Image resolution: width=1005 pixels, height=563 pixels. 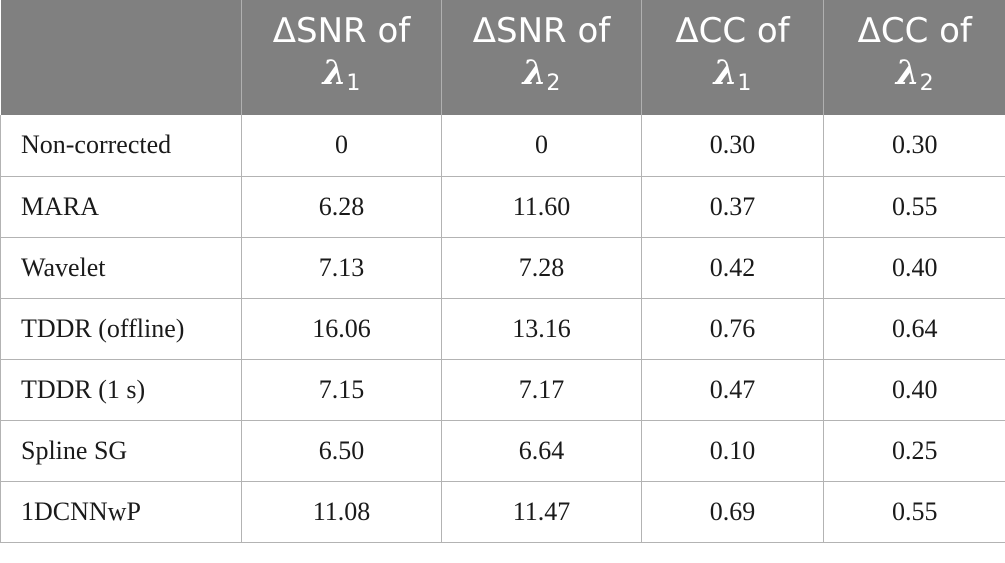 I want to click on snr-lambda2-cell: 11.60, so click(x=541, y=206).